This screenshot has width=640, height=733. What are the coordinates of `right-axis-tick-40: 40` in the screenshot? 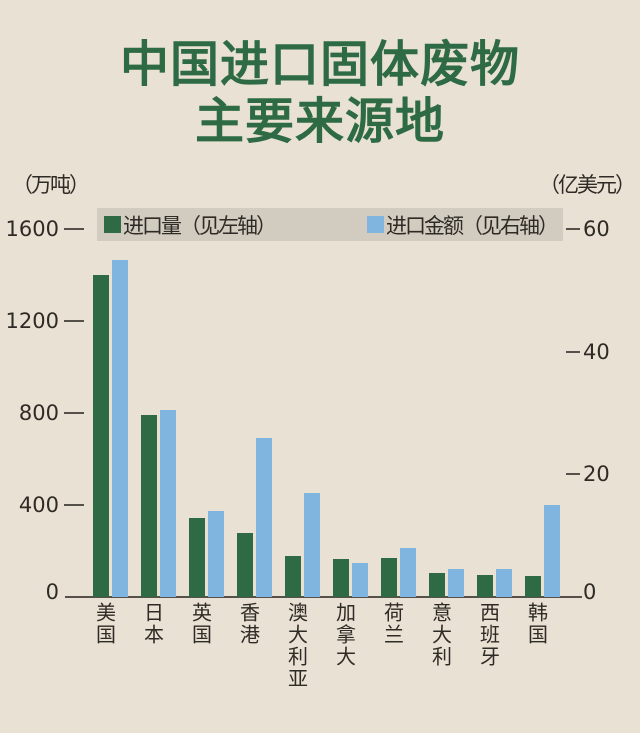 It's located at (596, 351).